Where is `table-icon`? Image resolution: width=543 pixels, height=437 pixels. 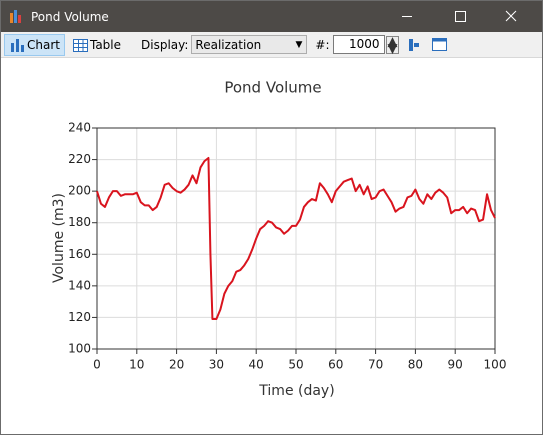 table-icon is located at coordinates (80, 45).